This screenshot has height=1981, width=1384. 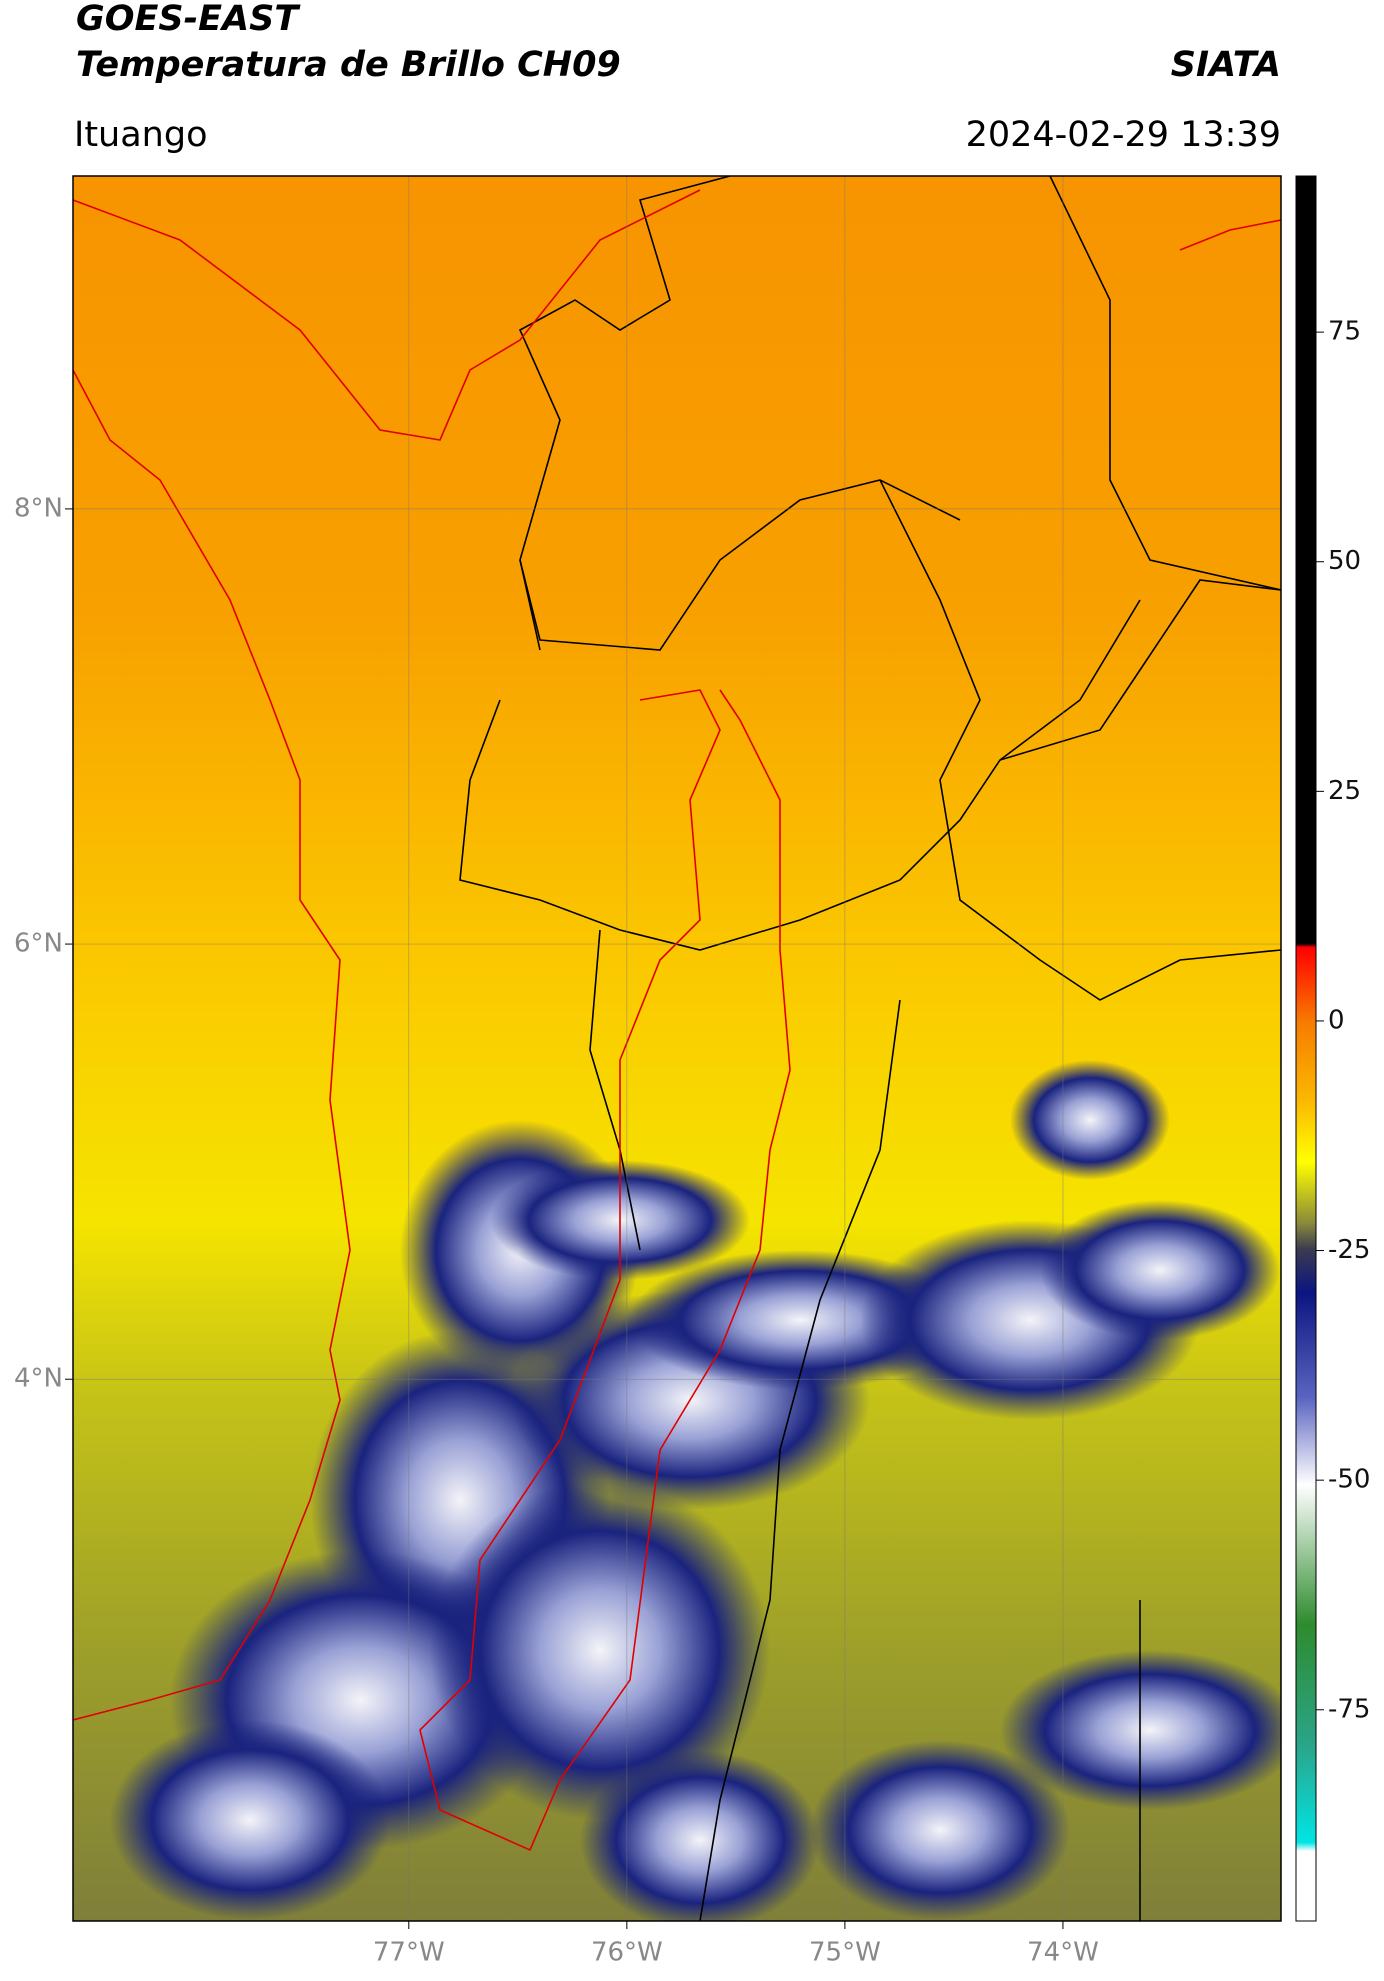 What do you see at coordinates (1344, 791) in the screenshot?
I see `colorbar-tick-label: 25` at bounding box center [1344, 791].